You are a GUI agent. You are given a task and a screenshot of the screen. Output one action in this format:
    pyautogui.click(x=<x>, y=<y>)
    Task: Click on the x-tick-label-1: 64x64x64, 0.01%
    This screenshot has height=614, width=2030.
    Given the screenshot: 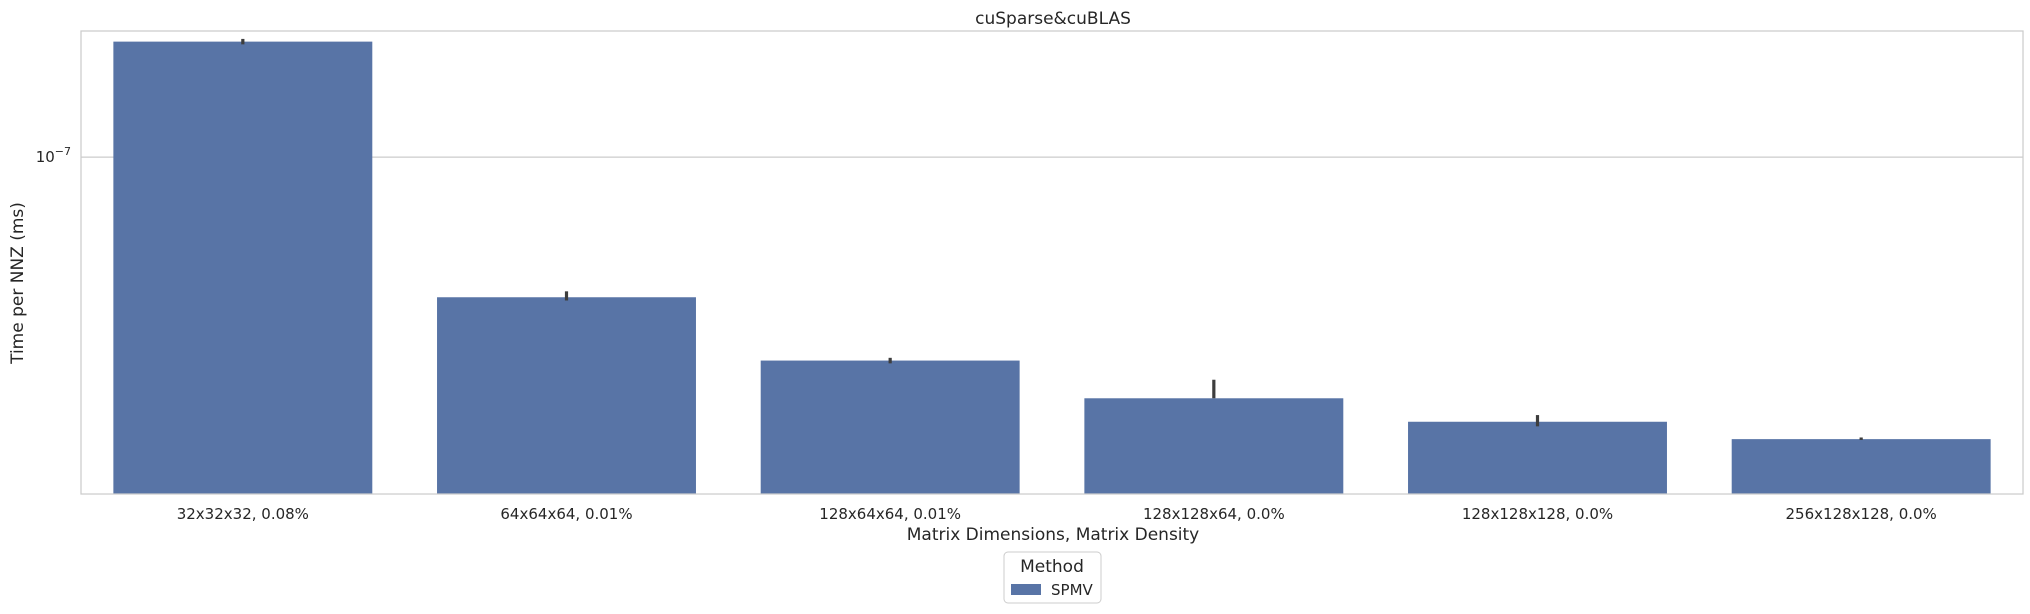 What is the action you would take?
    pyautogui.click(x=566, y=514)
    